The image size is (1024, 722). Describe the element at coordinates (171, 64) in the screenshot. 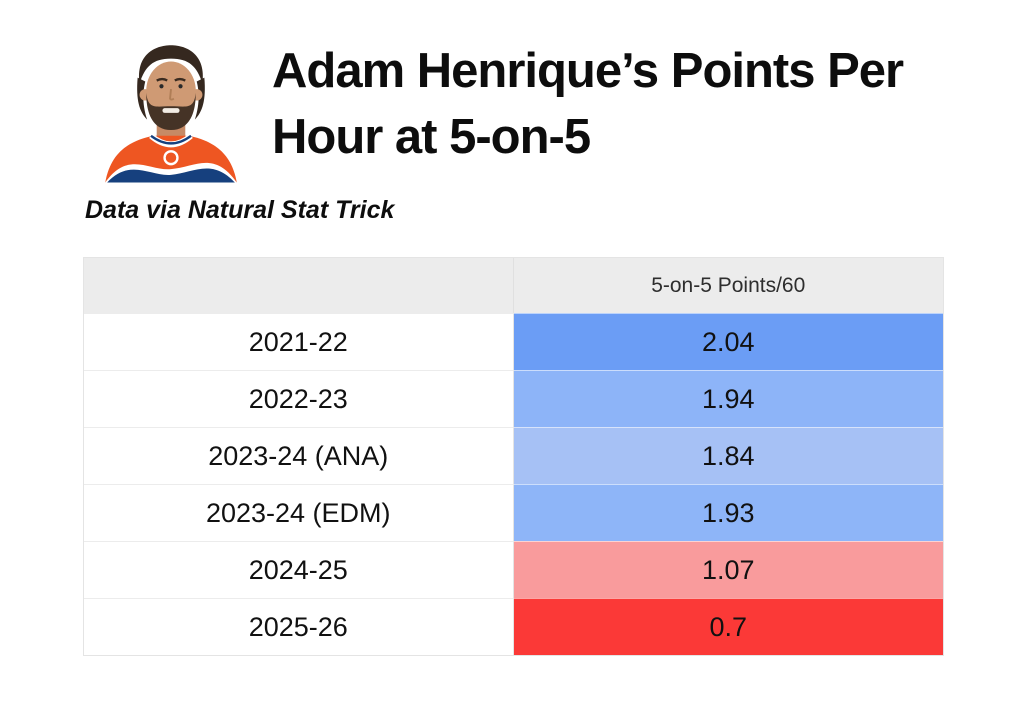

I see `player-hair-top` at that location.